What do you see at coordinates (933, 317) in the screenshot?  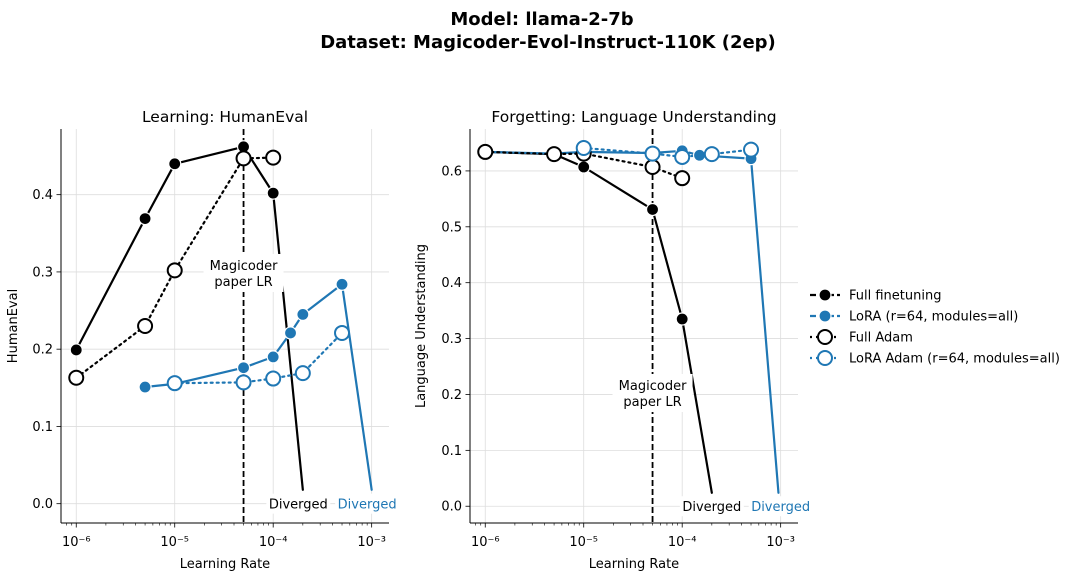 I see `legend-label: LoRA (r=64, modules=all)` at bounding box center [933, 317].